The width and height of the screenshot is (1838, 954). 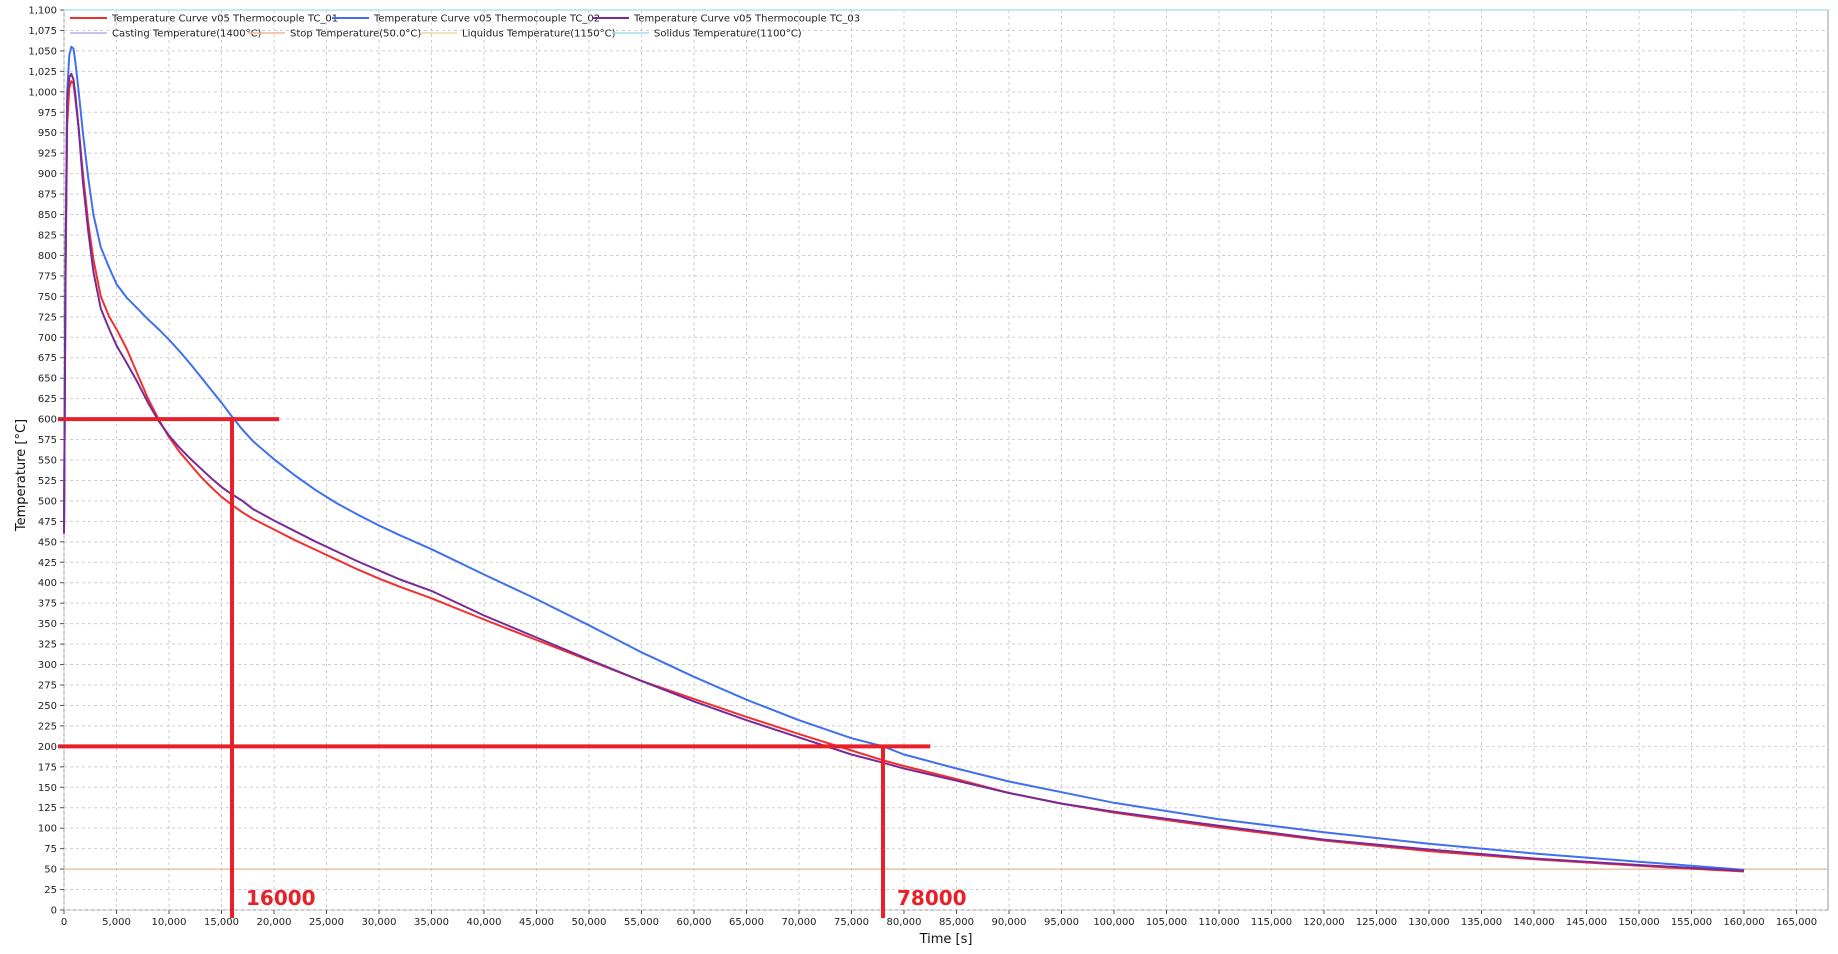 What do you see at coordinates (1481, 922) in the screenshot?
I see `x-tick-label: 135,000` at bounding box center [1481, 922].